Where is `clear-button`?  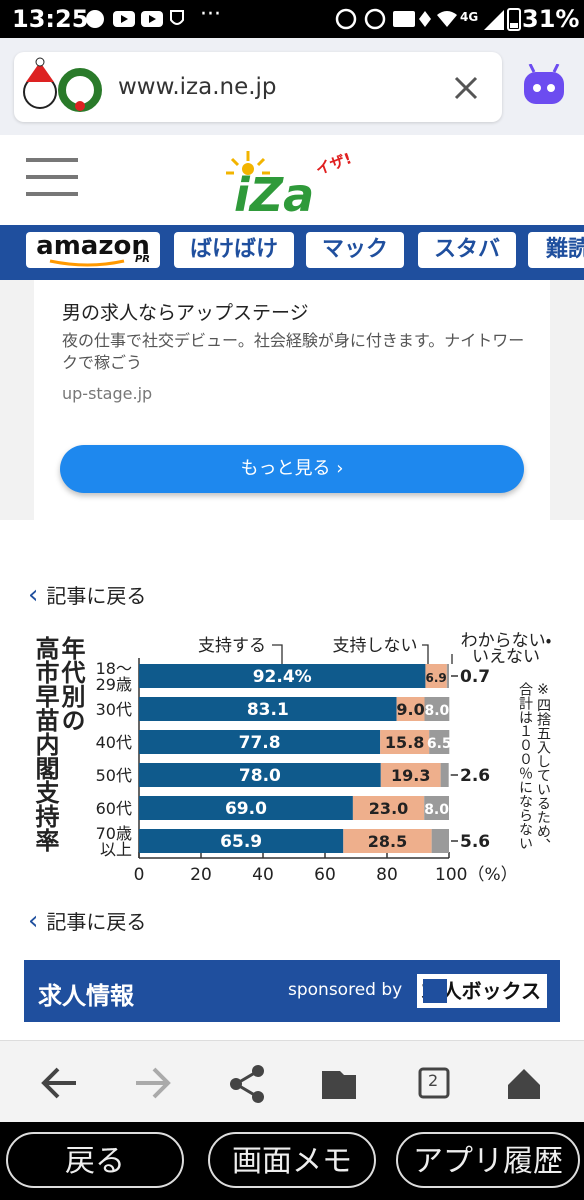 clear-button is located at coordinates (466, 88).